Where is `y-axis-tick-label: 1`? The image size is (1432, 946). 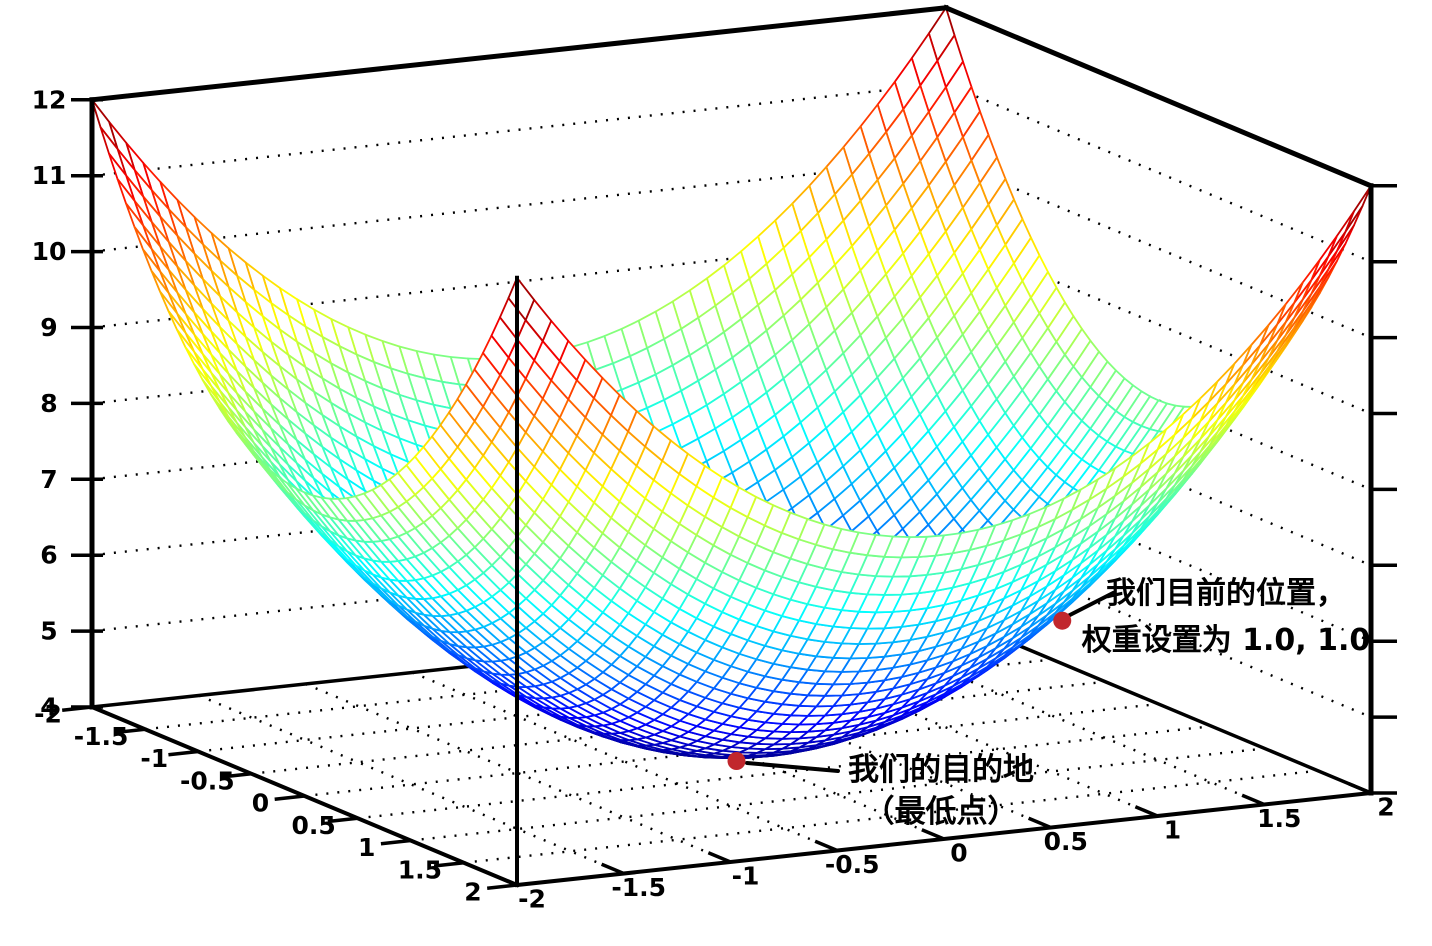
y-axis-tick-label: 1 is located at coordinates (366, 847).